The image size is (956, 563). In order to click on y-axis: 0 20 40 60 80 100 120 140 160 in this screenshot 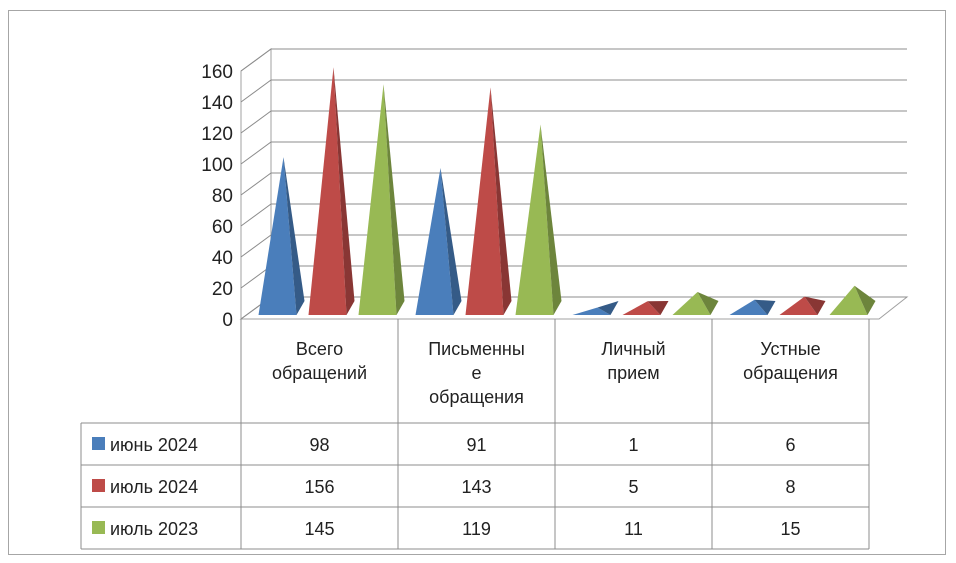, I will do `click(217, 196)`.